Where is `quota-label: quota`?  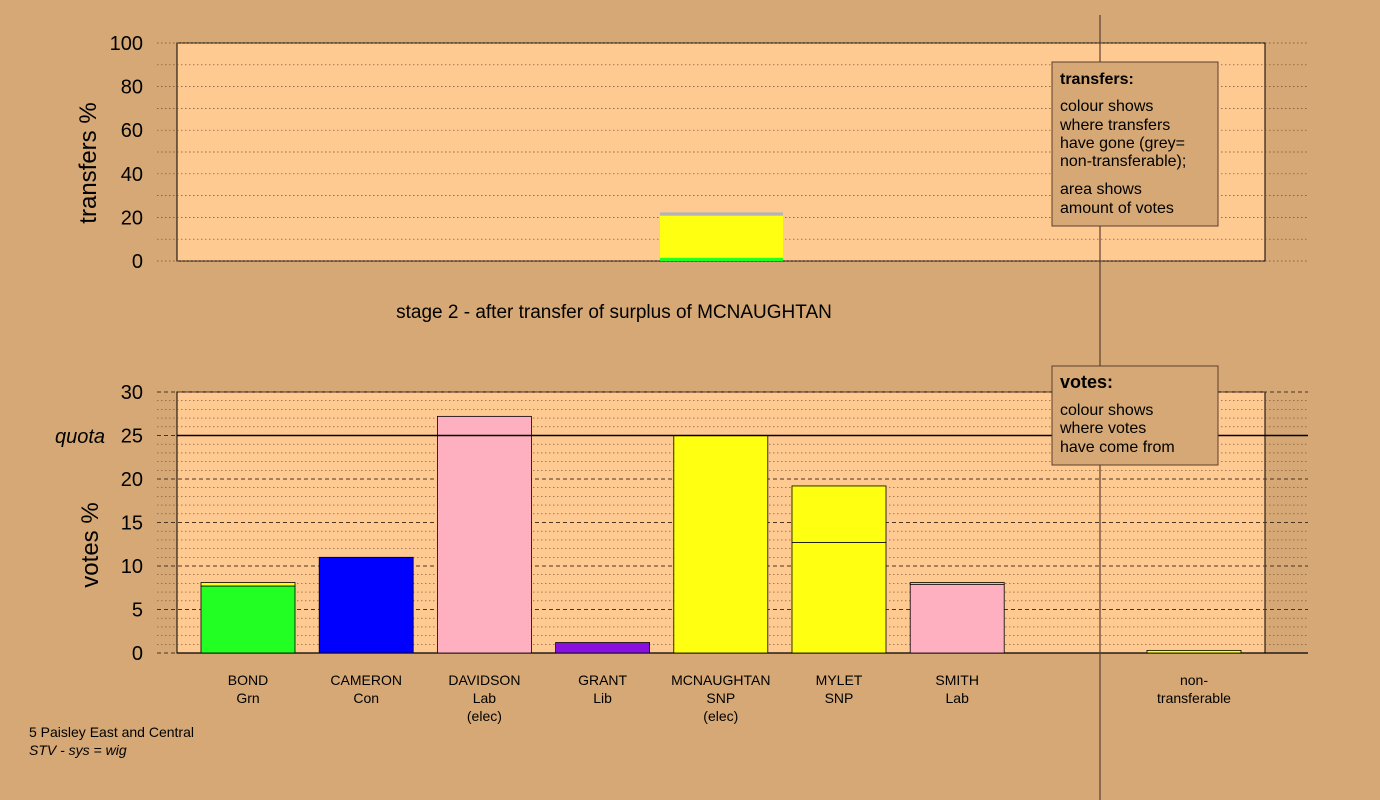
quota-label: quota is located at coordinates (80, 437).